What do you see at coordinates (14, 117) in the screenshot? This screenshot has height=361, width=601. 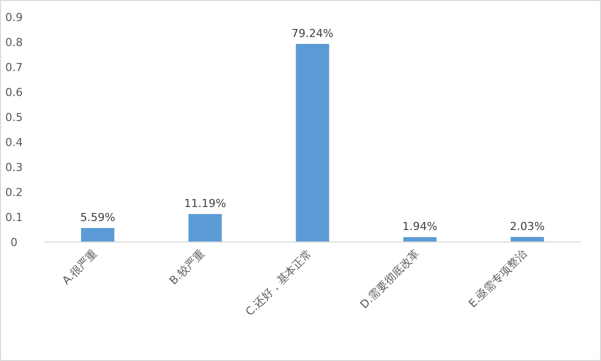 I see `y-tick-label: 0.5` at bounding box center [14, 117].